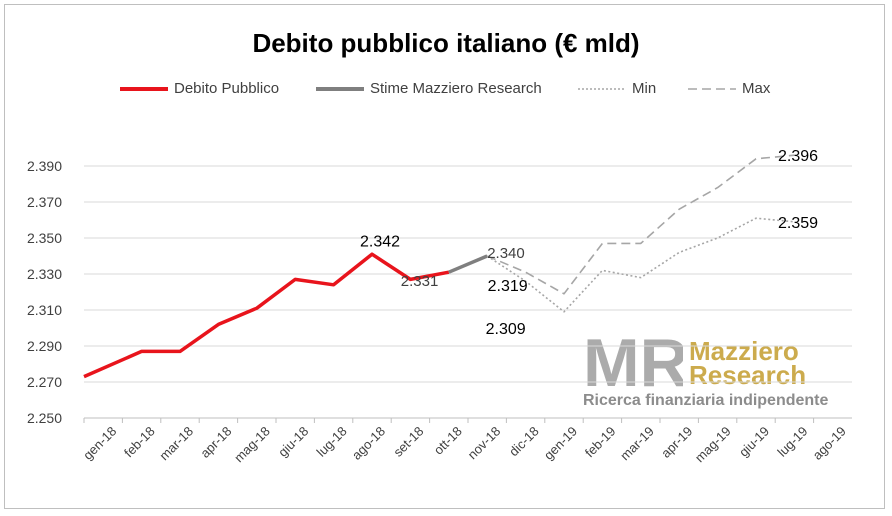 This screenshot has height=516, width=892. I want to click on y-tick-label: 2.310, so click(44, 310).